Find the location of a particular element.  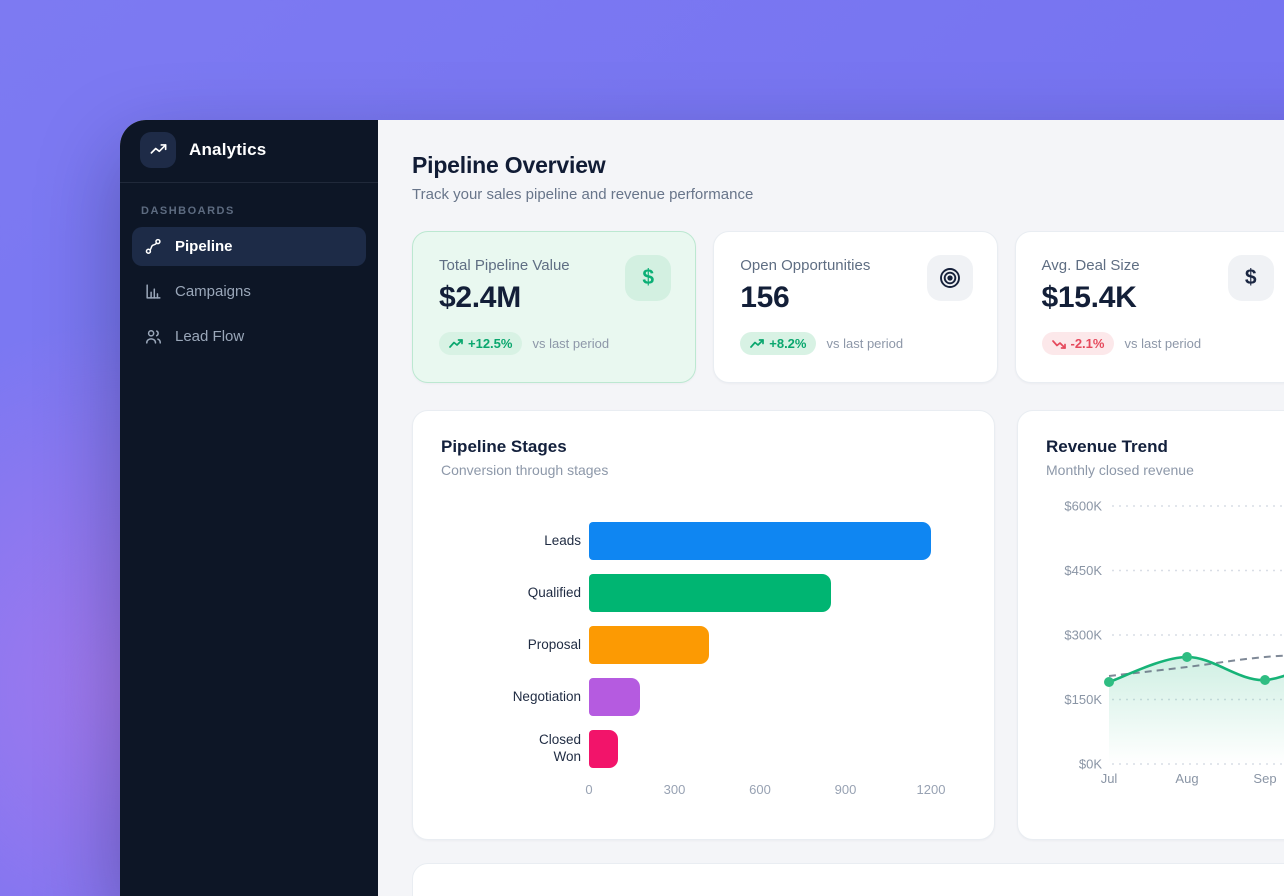

route-icon is located at coordinates (153, 246).